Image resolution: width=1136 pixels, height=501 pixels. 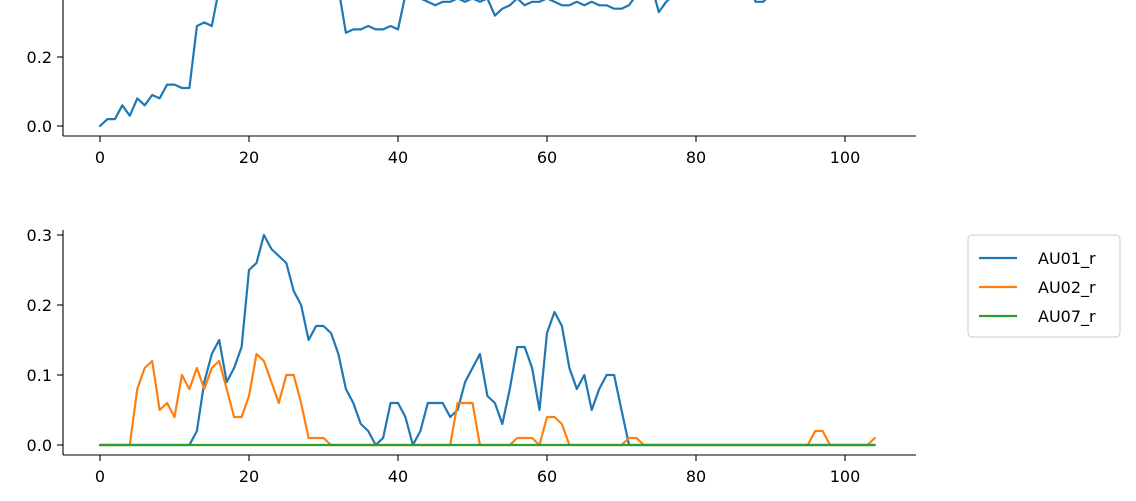 What do you see at coordinates (1067, 259) in the screenshot?
I see `legend-label-au01-r: AU01_r` at bounding box center [1067, 259].